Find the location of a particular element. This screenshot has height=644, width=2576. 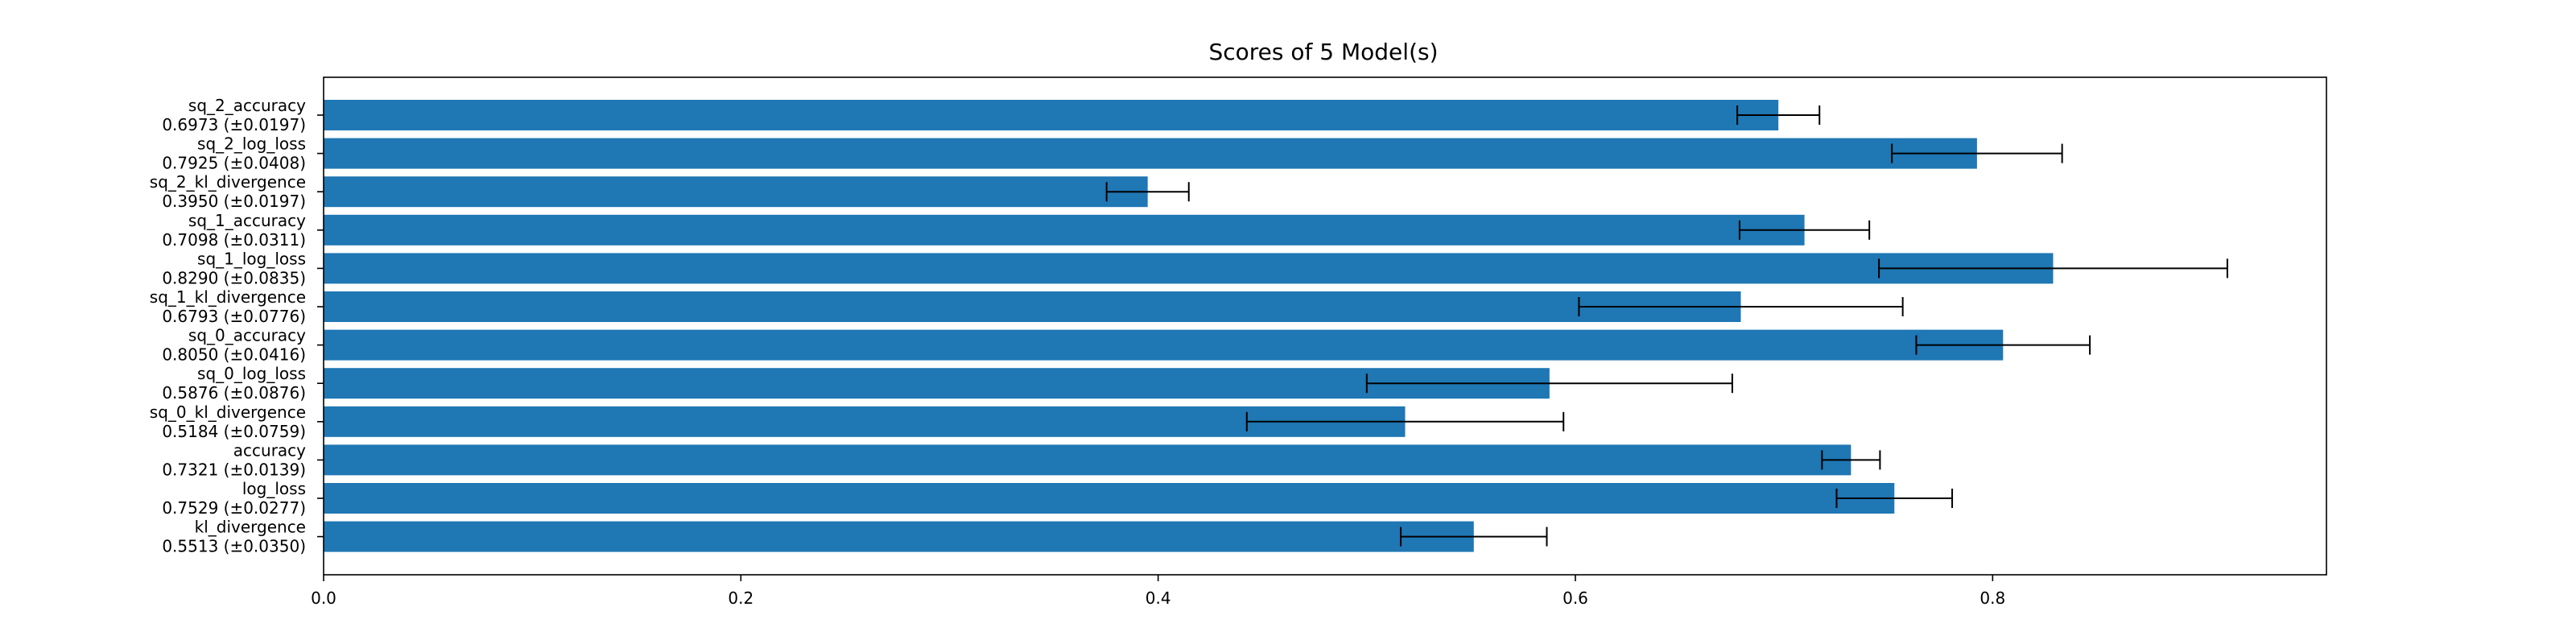

value-label: 0.7098 (±0.0311) is located at coordinates (234, 240).